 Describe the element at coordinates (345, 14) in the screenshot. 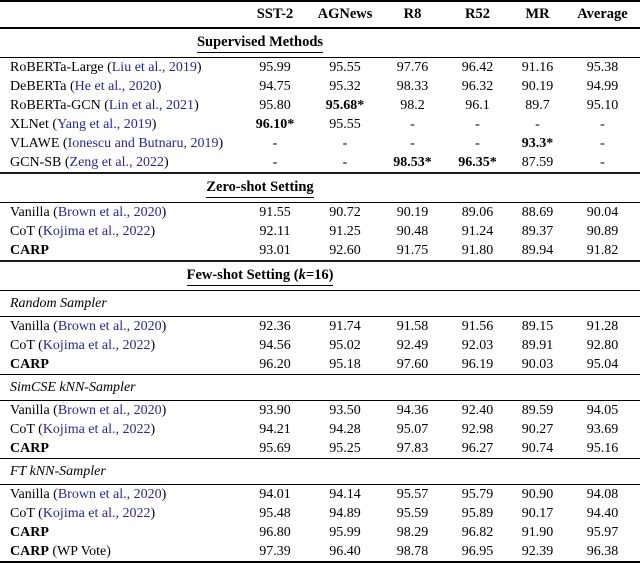

I see `column-header-agnews: AGNews` at that location.